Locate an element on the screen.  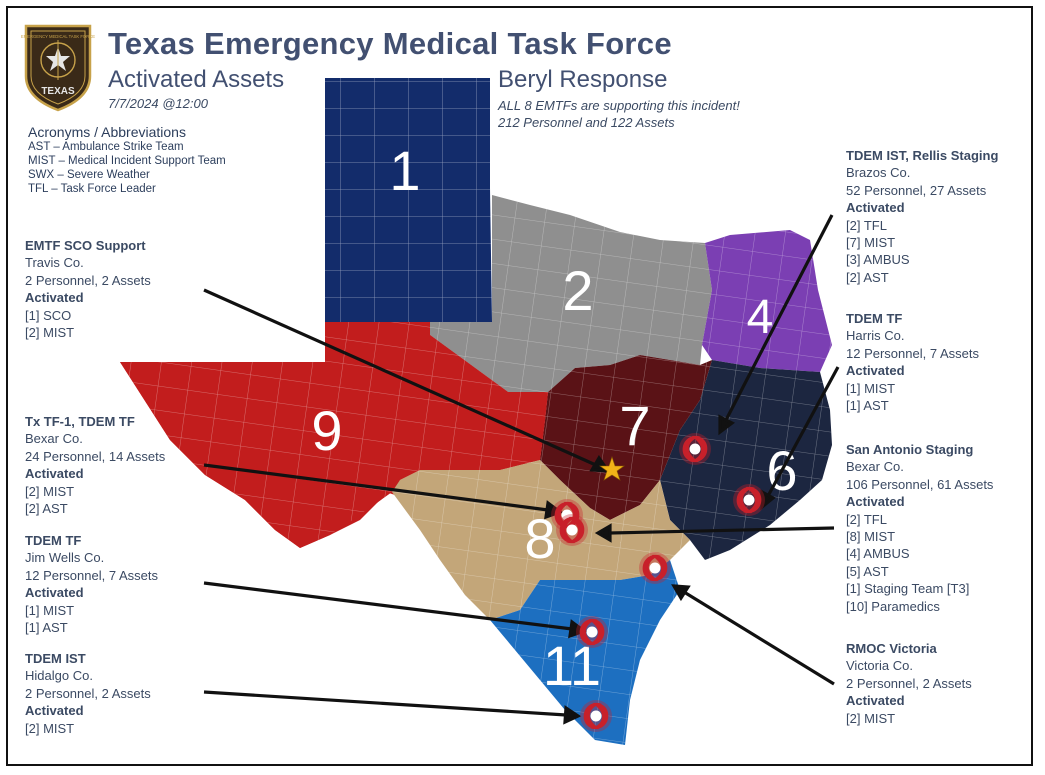
region-label-1: 1 is located at coordinates (404, 170).